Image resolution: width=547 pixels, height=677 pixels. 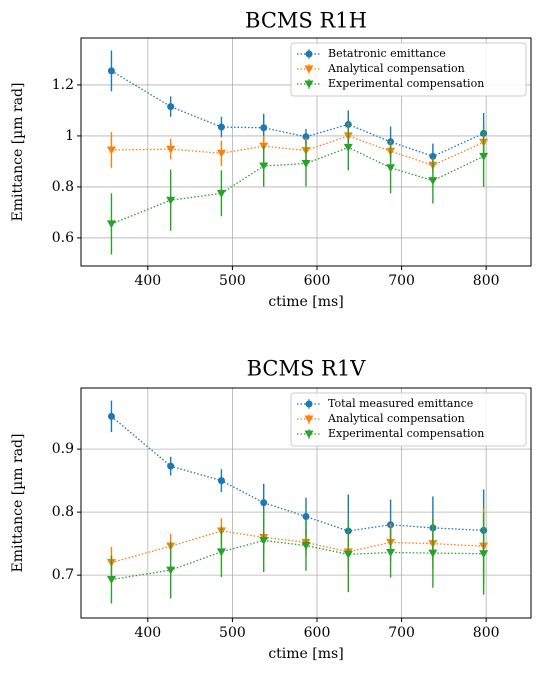 What do you see at coordinates (63, 238) in the screenshot?
I see `y-tick-label: 0.6` at bounding box center [63, 238].